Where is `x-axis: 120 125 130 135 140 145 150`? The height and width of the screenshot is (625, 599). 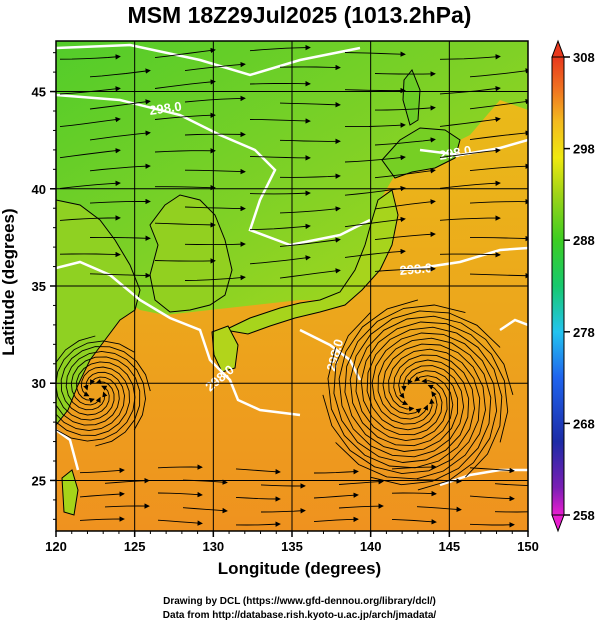
x-axis: 120 125 130 135 140 145 150 is located at coordinates (292, 542).